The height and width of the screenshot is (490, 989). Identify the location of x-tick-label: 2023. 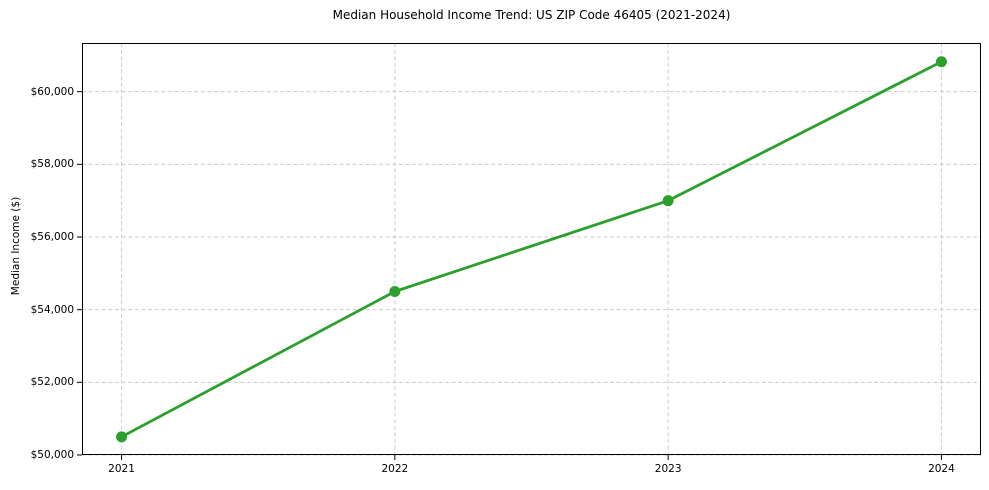
(668, 469).